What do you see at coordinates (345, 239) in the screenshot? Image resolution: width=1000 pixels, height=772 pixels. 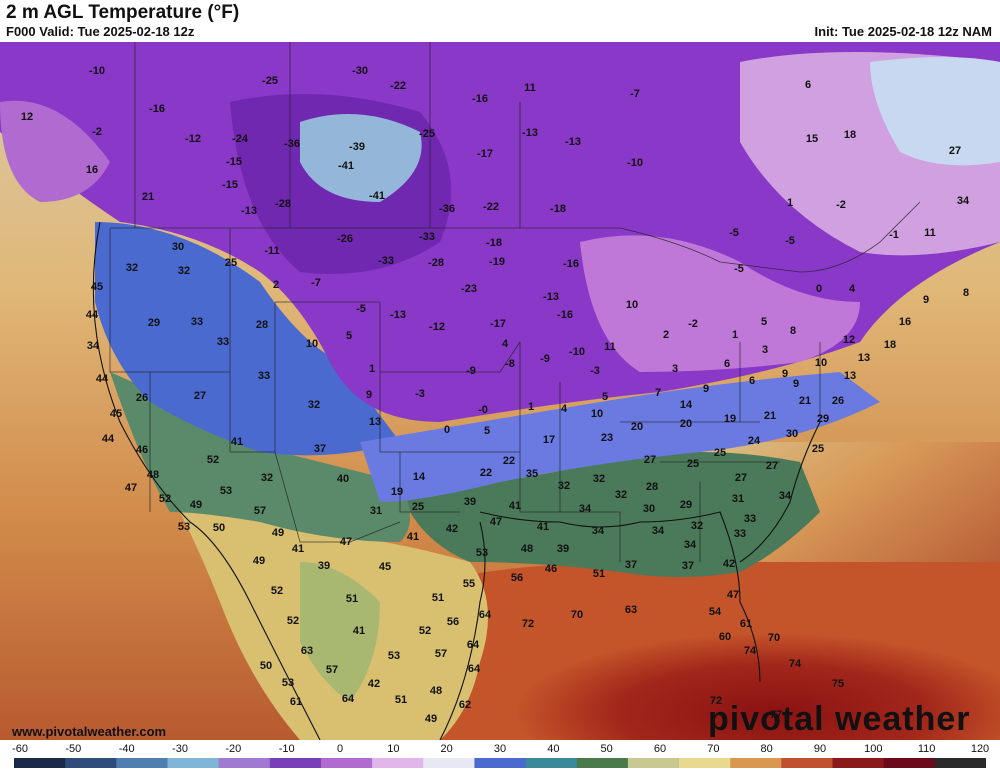 I see `temp-label: -26` at bounding box center [345, 239].